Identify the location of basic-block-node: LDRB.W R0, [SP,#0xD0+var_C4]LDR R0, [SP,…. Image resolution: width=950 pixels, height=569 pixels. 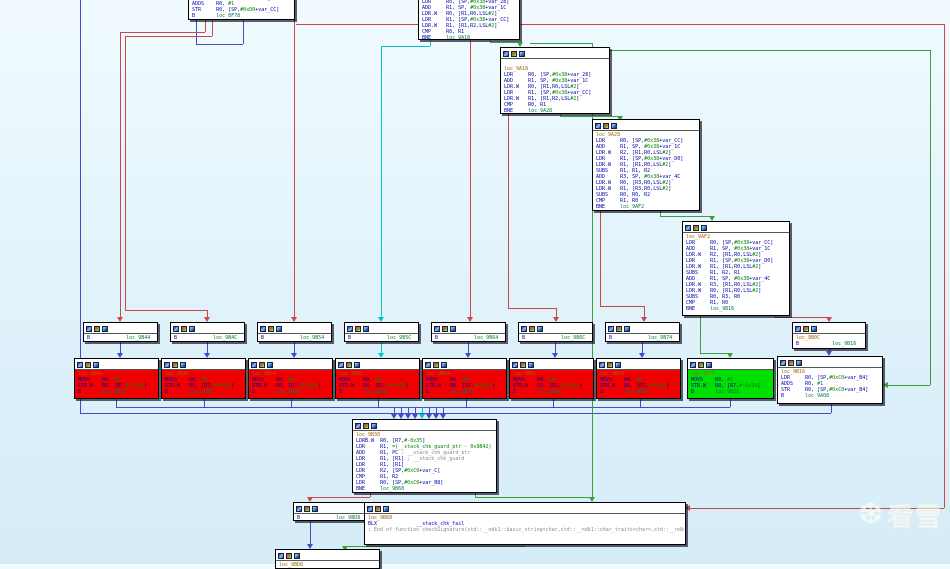
(241, 10).